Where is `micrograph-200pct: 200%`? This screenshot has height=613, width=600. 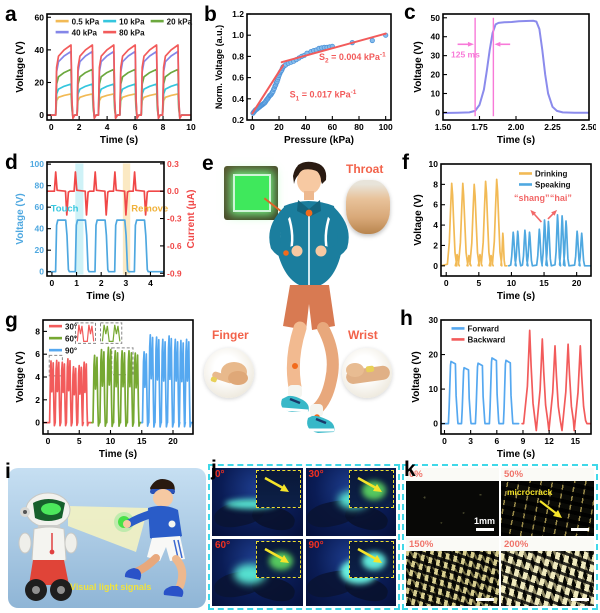 micrograph-200pct: 200% is located at coordinates (547, 572).